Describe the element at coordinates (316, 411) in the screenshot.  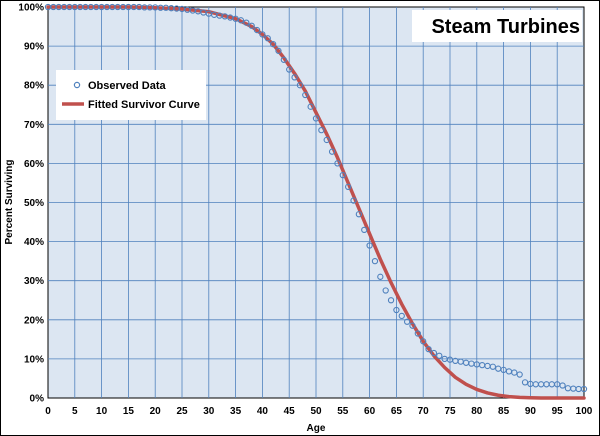
I see `x-tick-label: 50` at that location.